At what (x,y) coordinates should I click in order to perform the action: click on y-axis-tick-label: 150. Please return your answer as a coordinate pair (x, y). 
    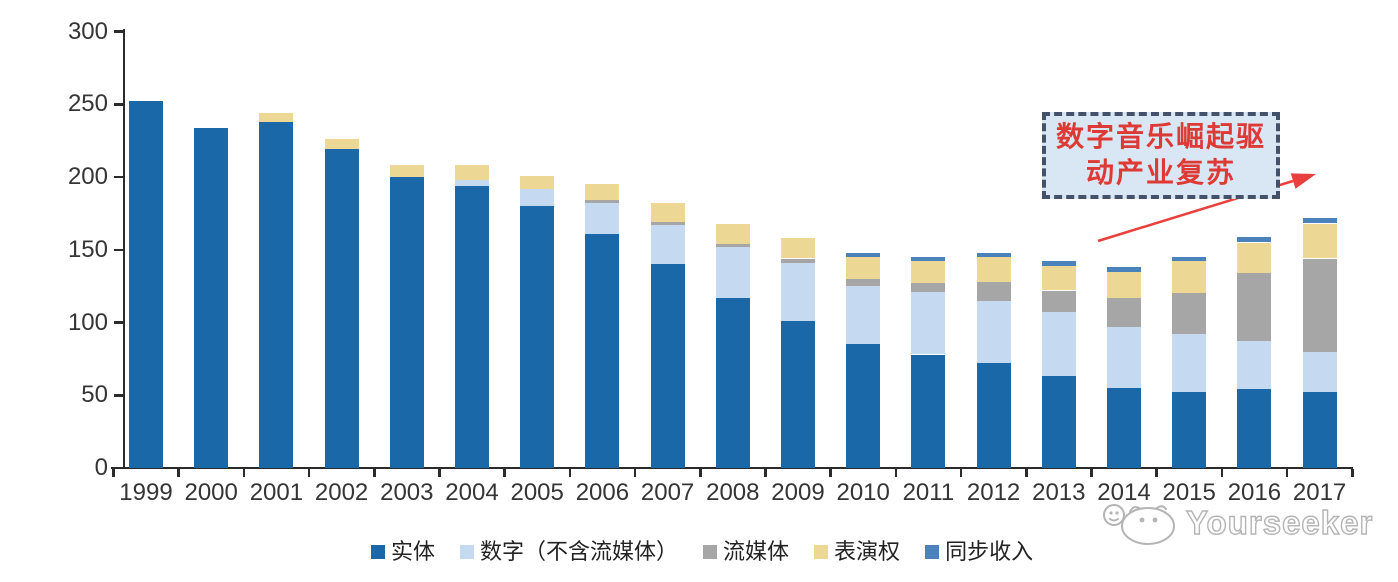
    Looking at the image, I should click on (87, 249).